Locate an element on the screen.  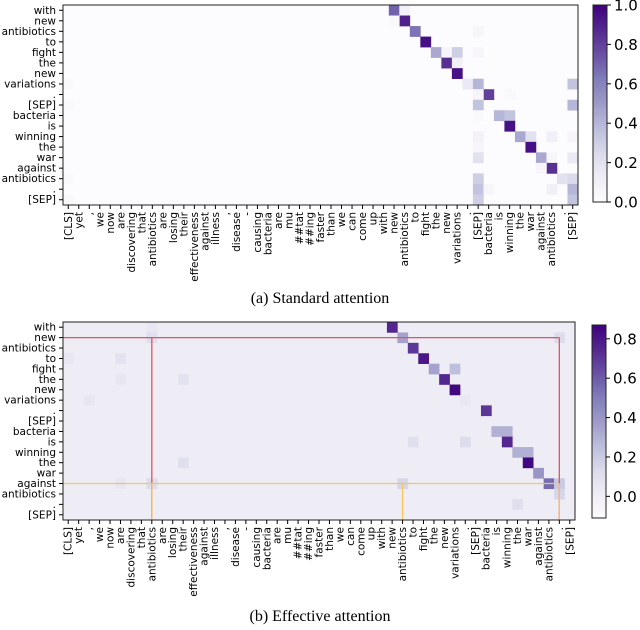
caption-effective-attention: (b) Effective attention is located at coordinates (320, 616).